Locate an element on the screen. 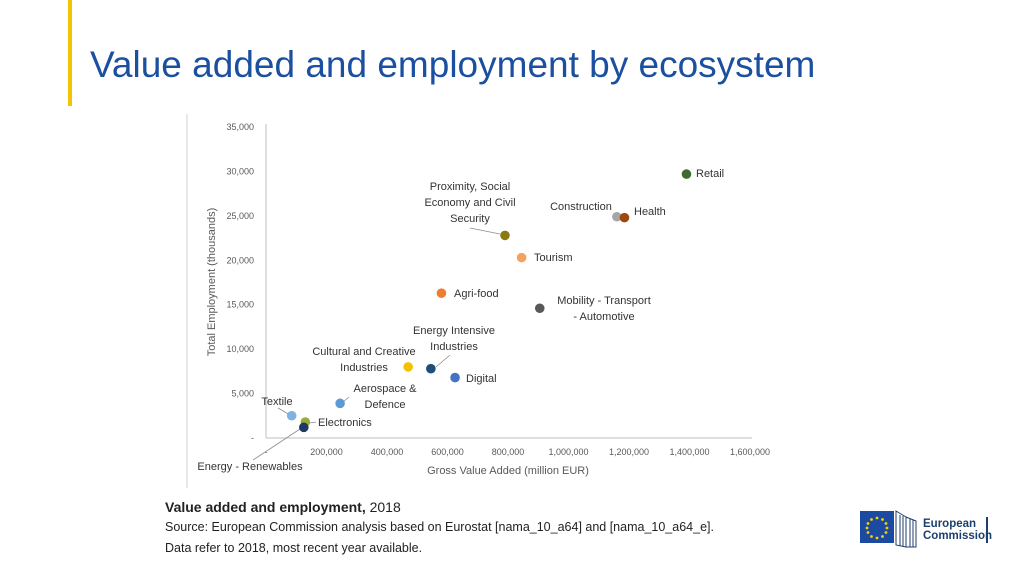 This screenshot has height=576, width=1024. point-label: Defence is located at coordinates (385, 405).